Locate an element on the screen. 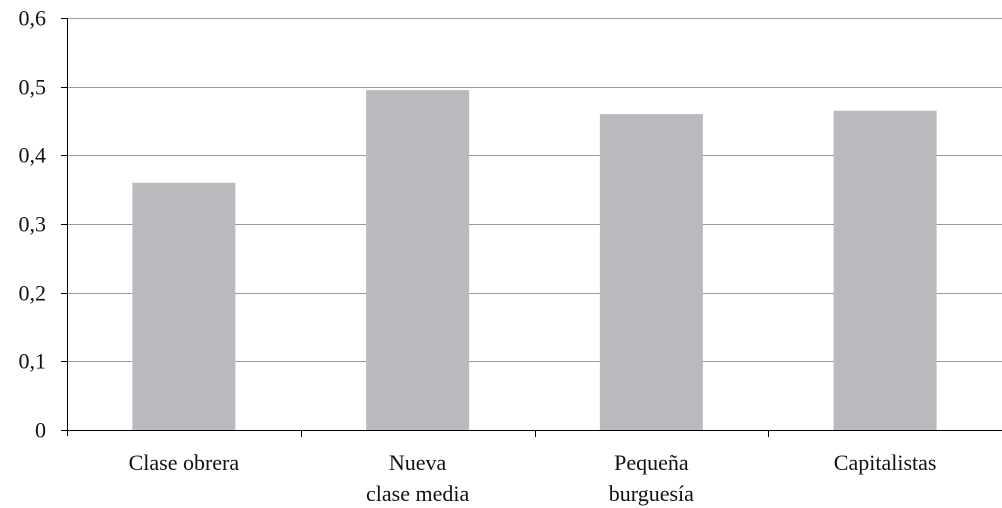  y-tick-labels: 0 0,1 0,2 0,3 0,4 0,5 0,6 is located at coordinates (33, 224).